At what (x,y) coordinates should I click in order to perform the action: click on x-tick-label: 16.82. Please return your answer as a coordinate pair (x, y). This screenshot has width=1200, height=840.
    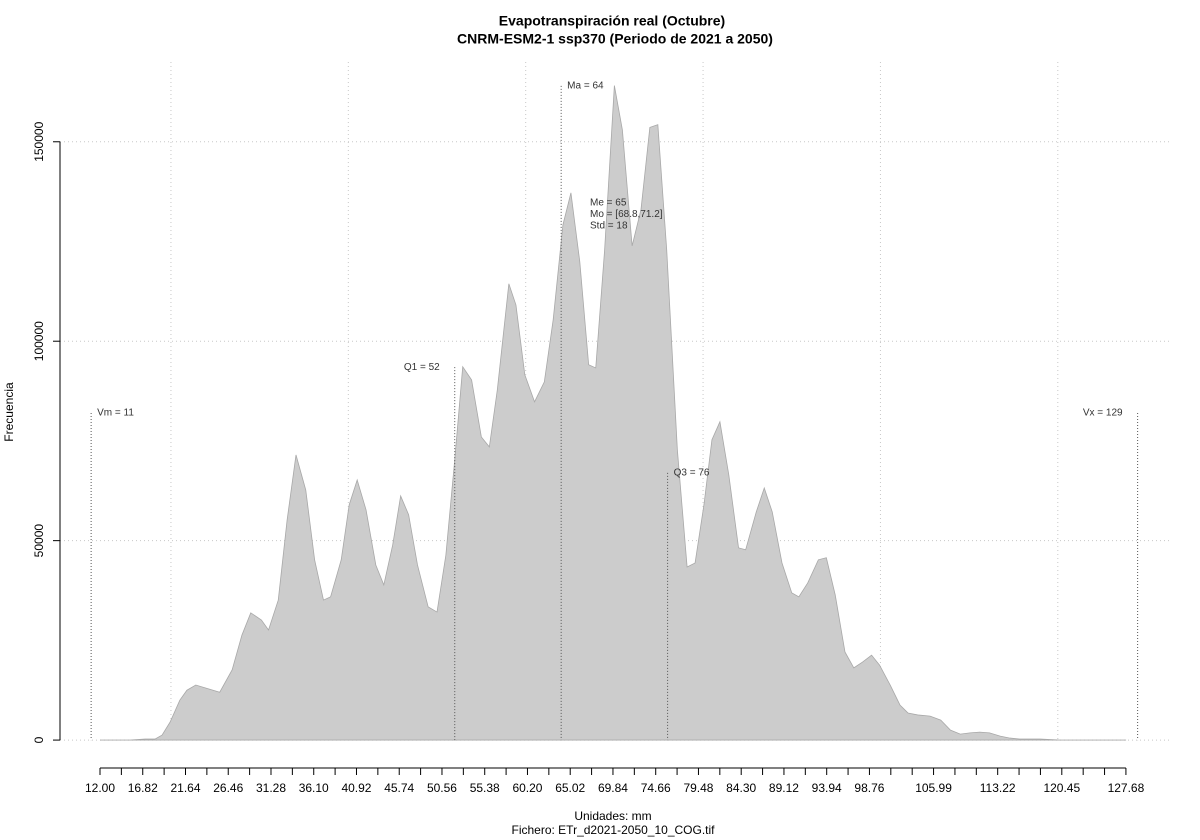
    Looking at the image, I should click on (143, 788).